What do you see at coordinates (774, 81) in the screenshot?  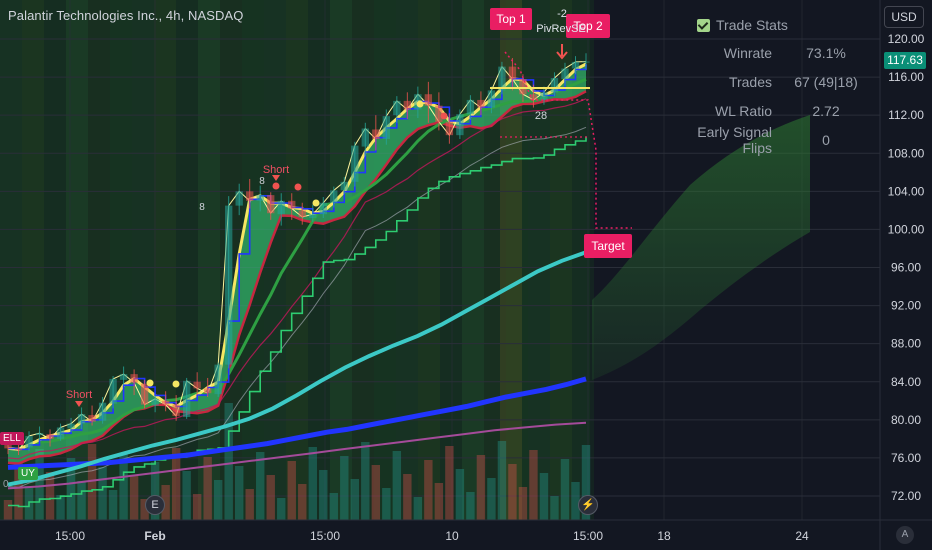 I see `stats-row-trades: Trades 67 (49|18)` at bounding box center [774, 81].